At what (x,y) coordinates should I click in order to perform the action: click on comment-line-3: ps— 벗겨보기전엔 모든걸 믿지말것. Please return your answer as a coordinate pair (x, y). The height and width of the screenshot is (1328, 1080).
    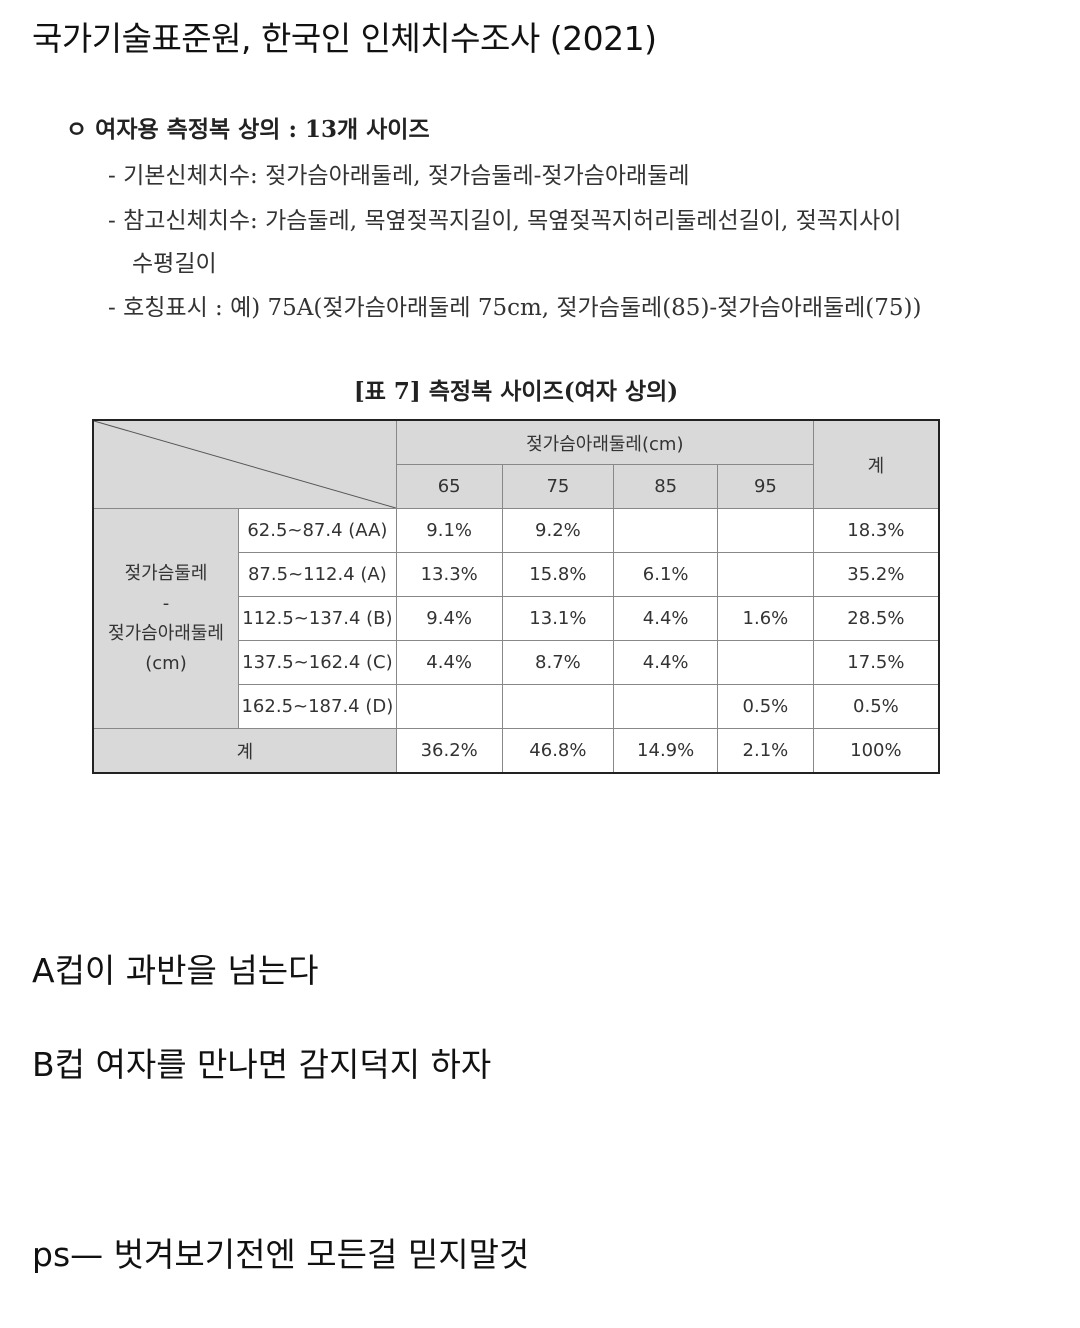
    Looking at the image, I should click on (281, 1254).